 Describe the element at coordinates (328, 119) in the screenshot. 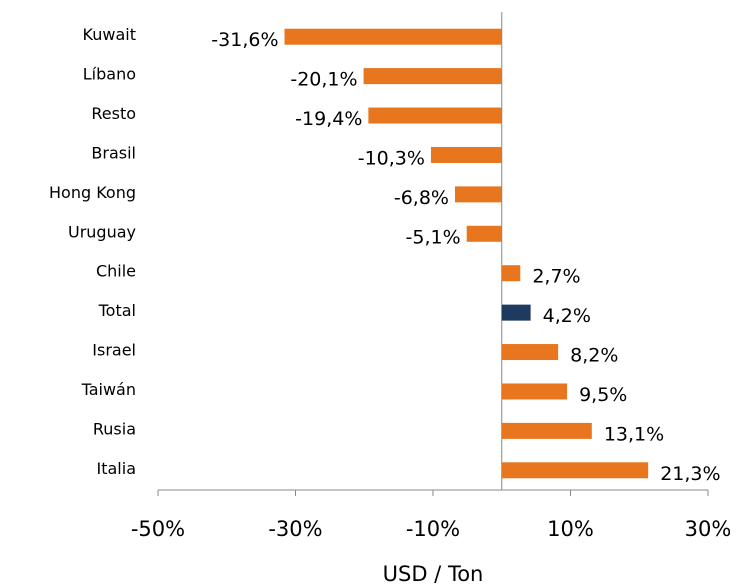

I see `value-label: -19,4%` at that location.